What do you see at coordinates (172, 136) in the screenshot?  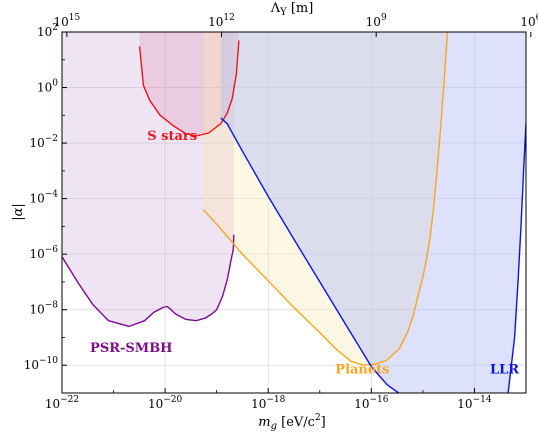 I see `series-label-s-stars: S stars` at bounding box center [172, 136].